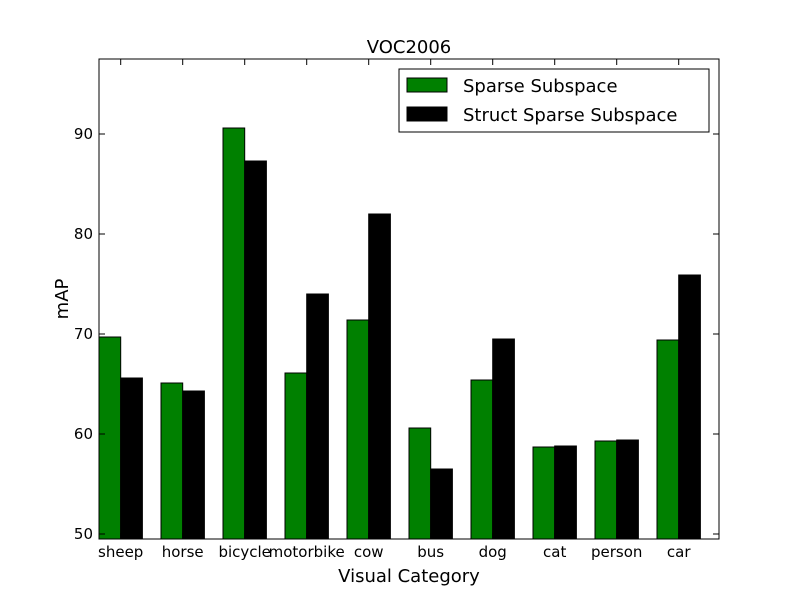  What do you see at coordinates (616, 552) in the screenshot?
I see `x-tick-label-person: person` at bounding box center [616, 552].